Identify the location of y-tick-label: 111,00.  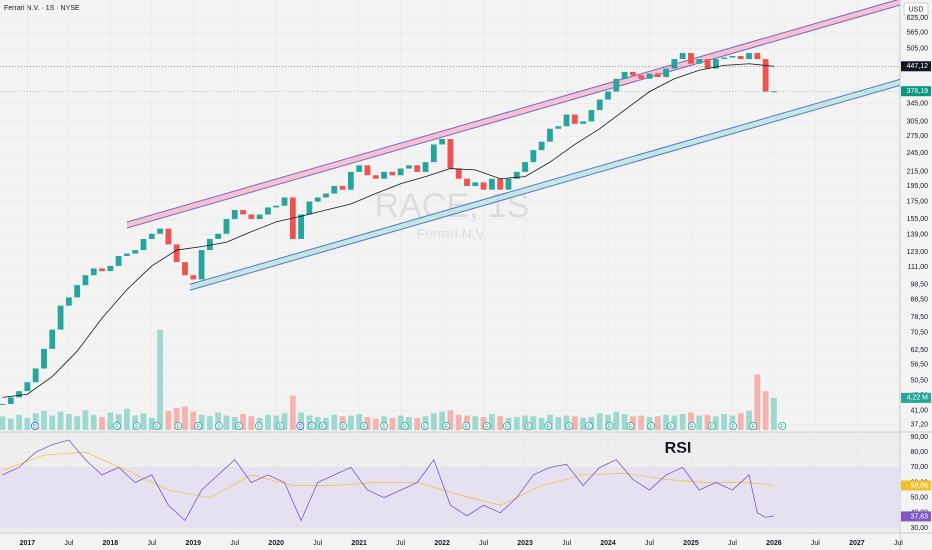
(918, 267).